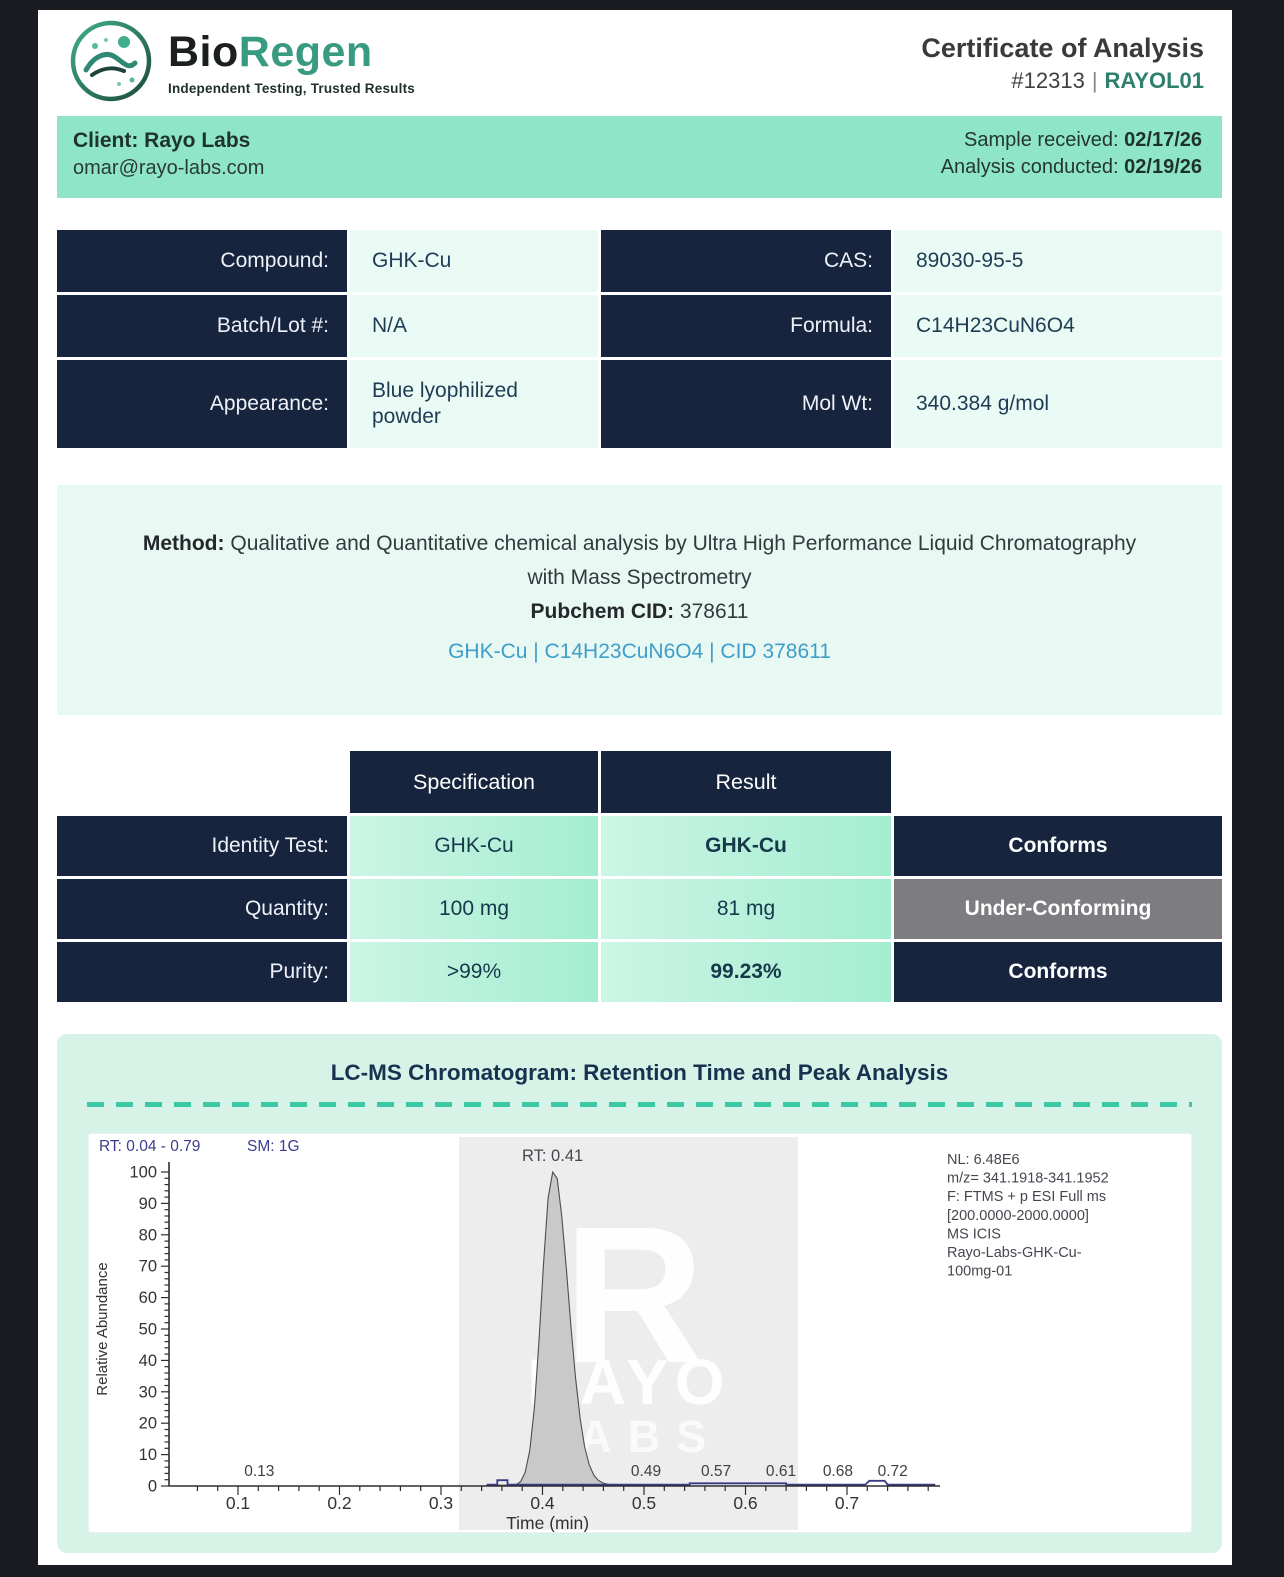 This screenshot has height=1577, width=1284. Describe the element at coordinates (440, 1503) in the screenshot. I see `svg-text: 0.3` at that location.